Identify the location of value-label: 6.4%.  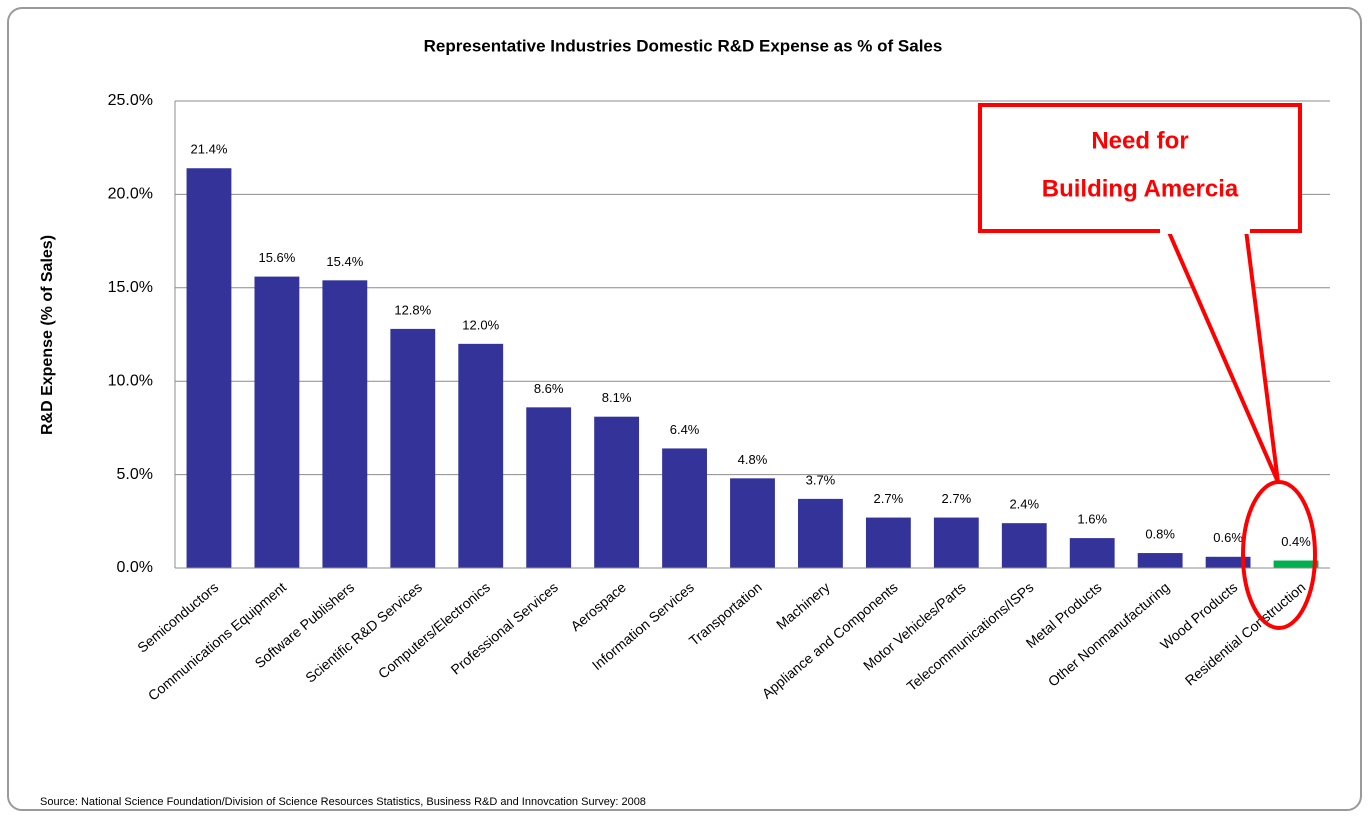
(685, 429).